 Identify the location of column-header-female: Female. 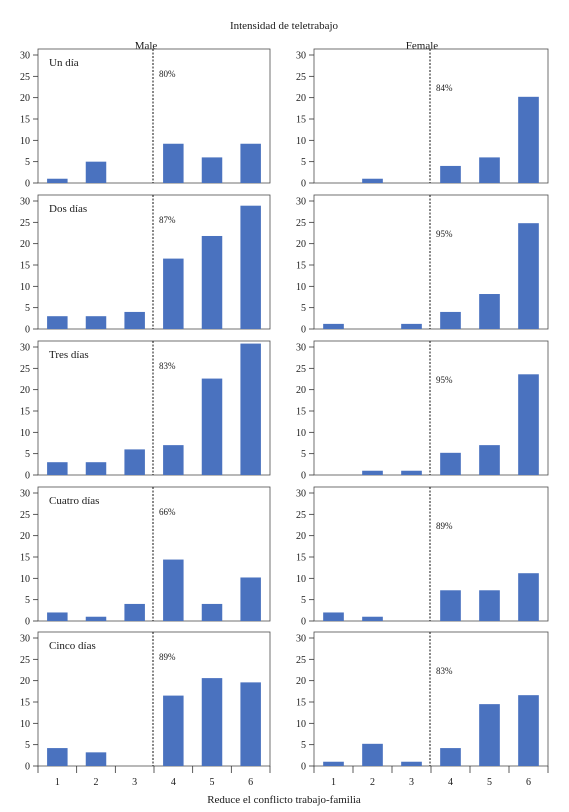
(422, 46).